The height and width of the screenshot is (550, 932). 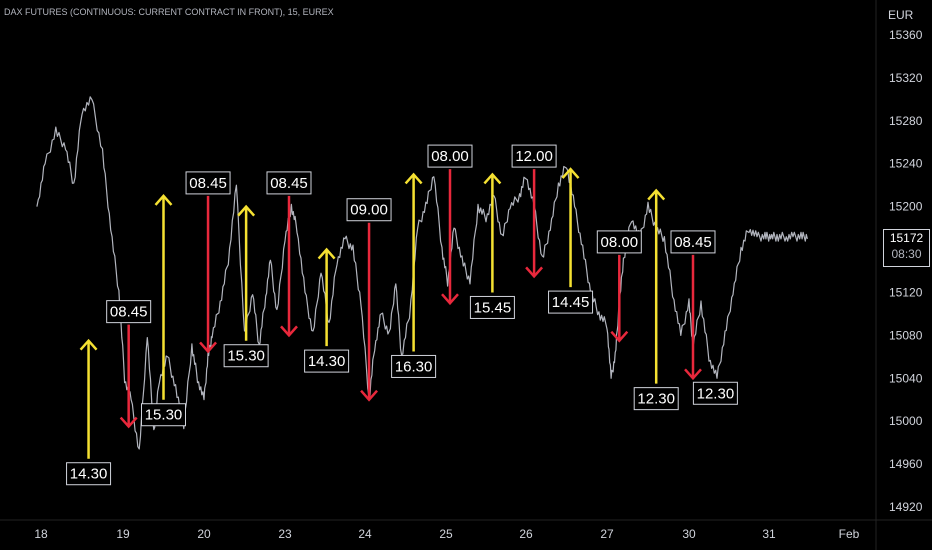 I want to click on x-tick-label: 25, so click(x=446, y=534).